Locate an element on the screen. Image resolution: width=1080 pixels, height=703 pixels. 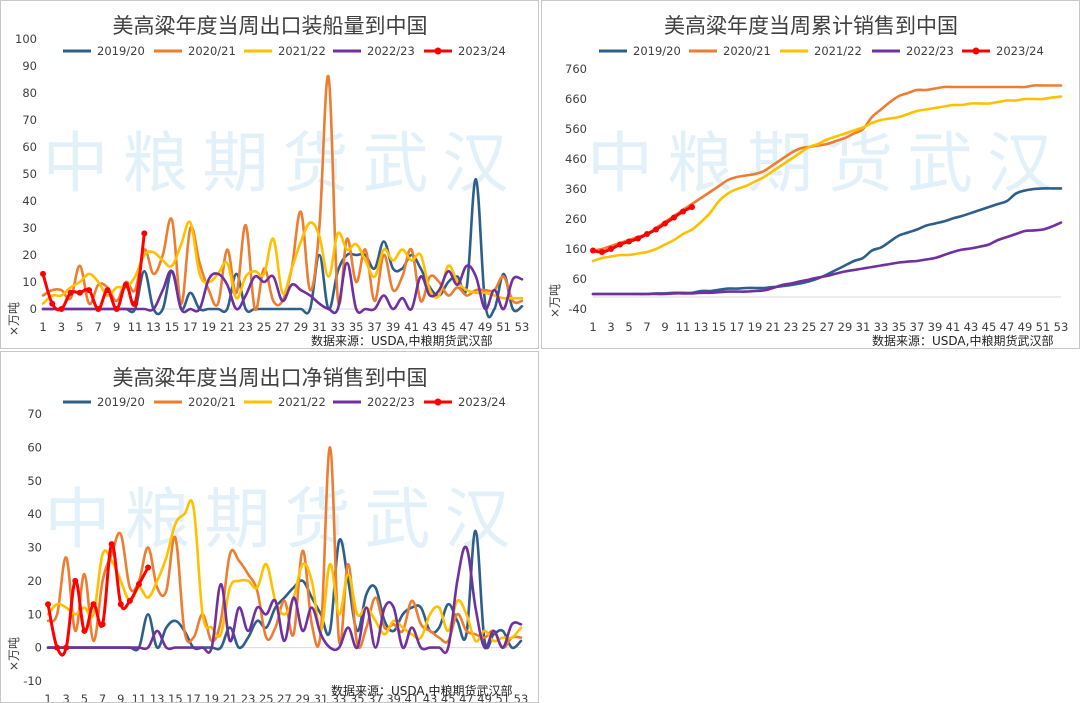
x-tick-label: 31 is located at coordinates (321, 697).